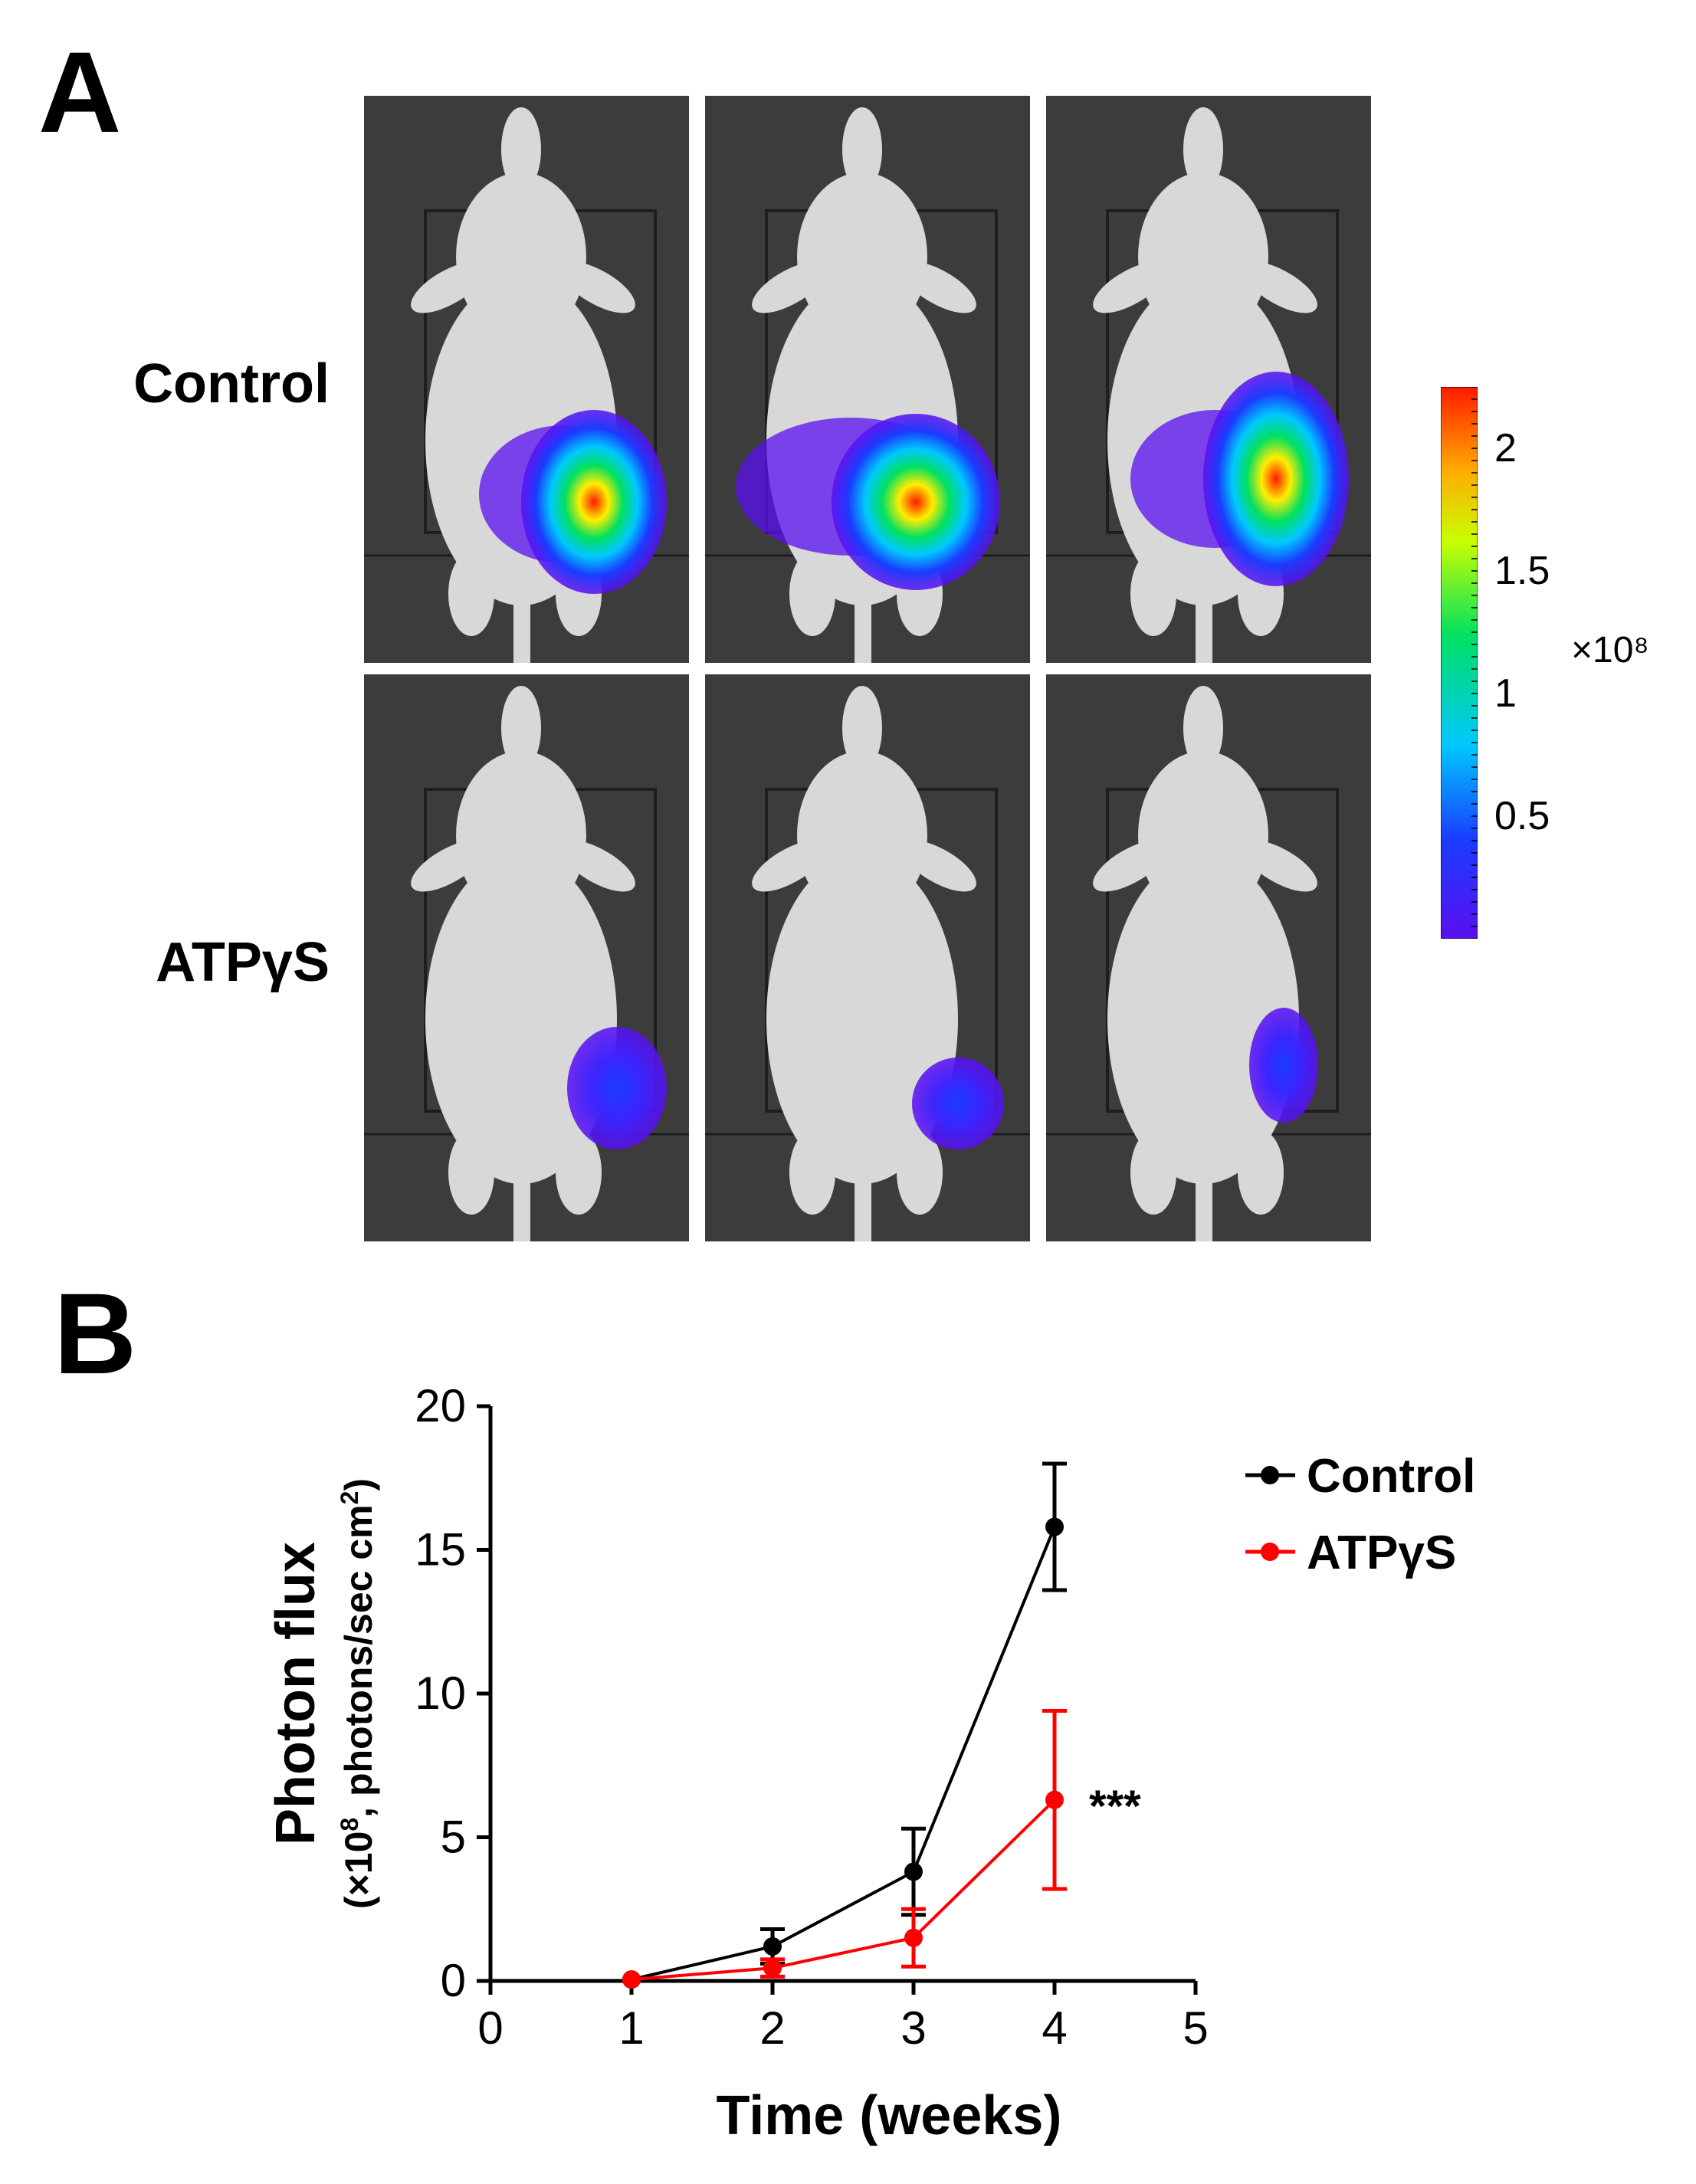  I want to click on row-label-control: Control, so click(232, 384).